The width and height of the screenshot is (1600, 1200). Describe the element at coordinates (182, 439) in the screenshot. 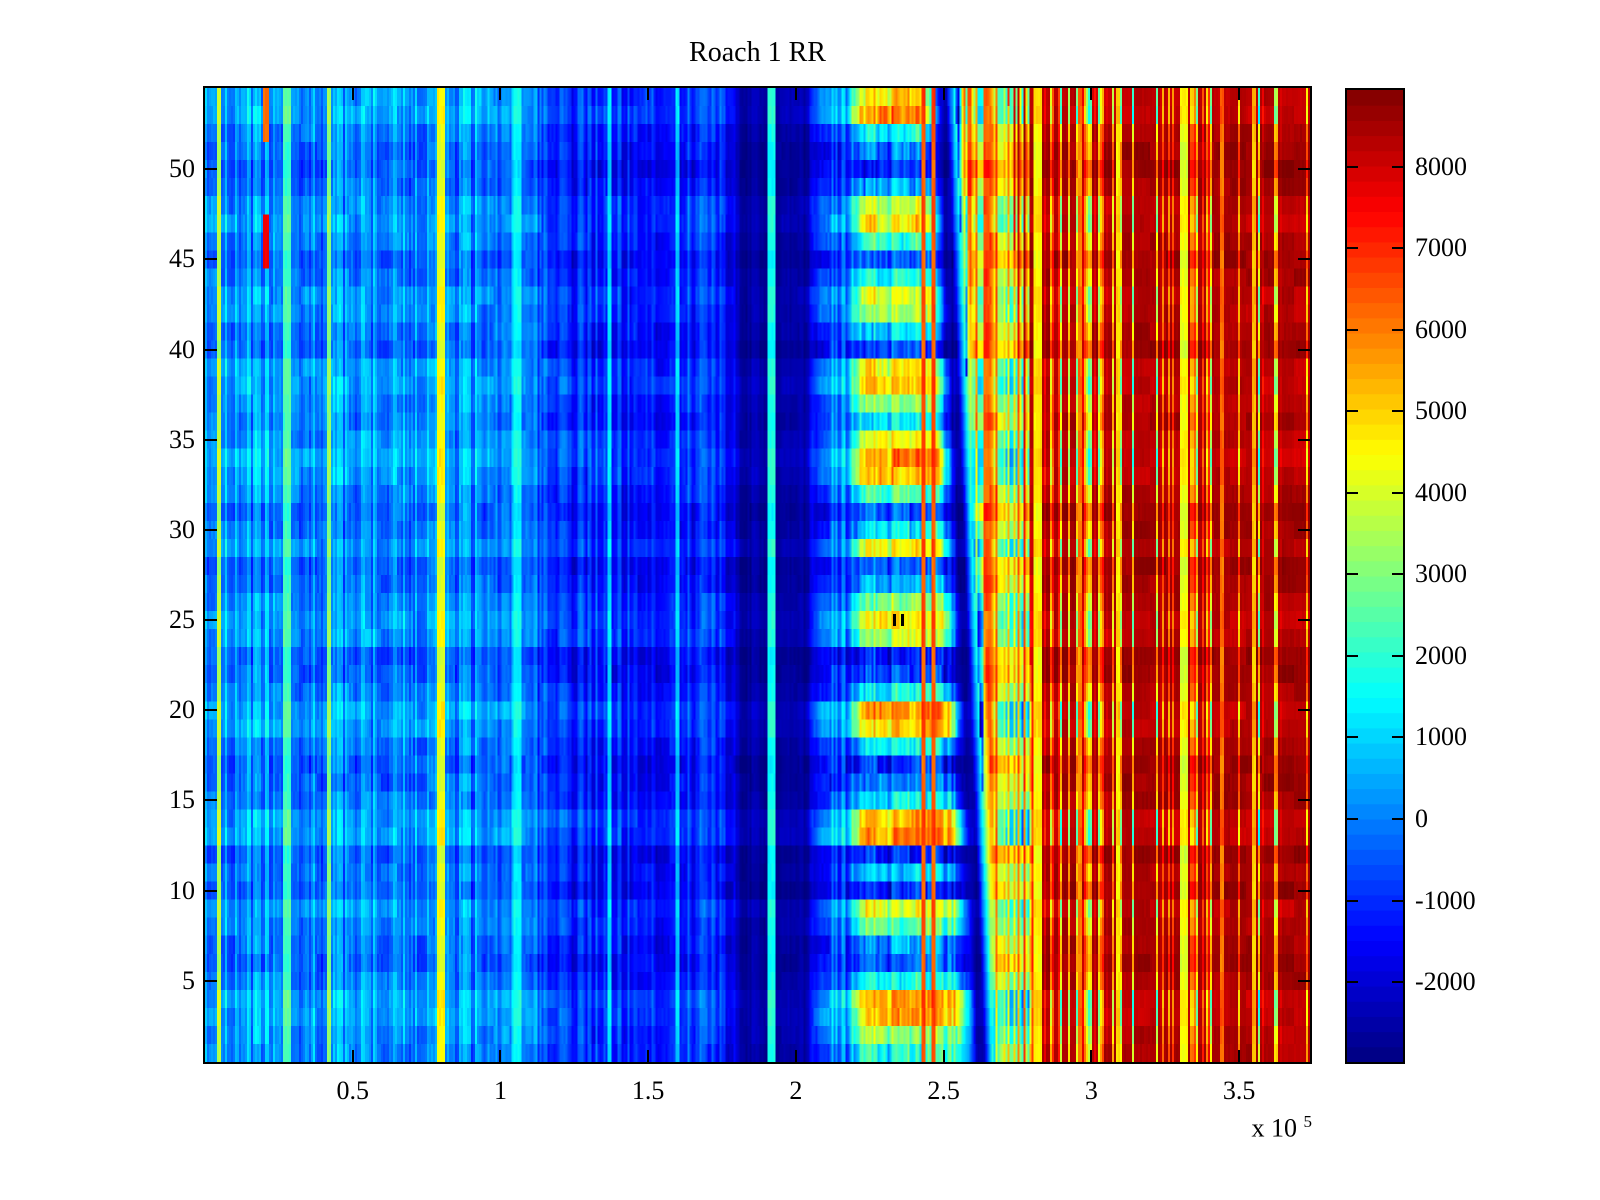

I see `y-tick-label: 35` at that location.